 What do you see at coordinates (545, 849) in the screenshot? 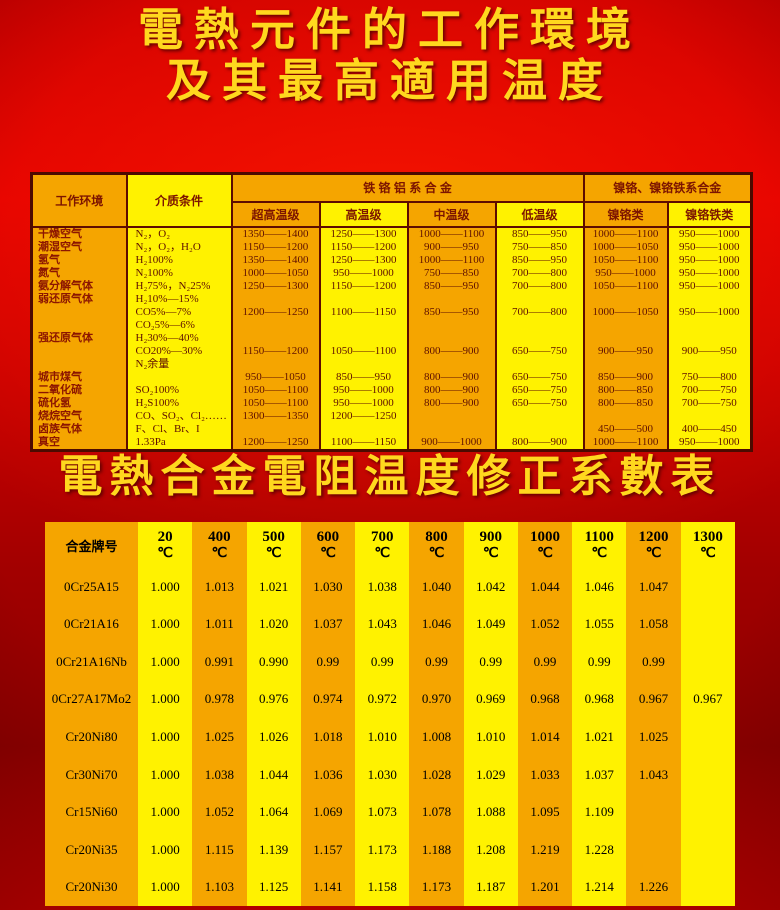
I see `coef-cell: 1.219` at bounding box center [545, 849].